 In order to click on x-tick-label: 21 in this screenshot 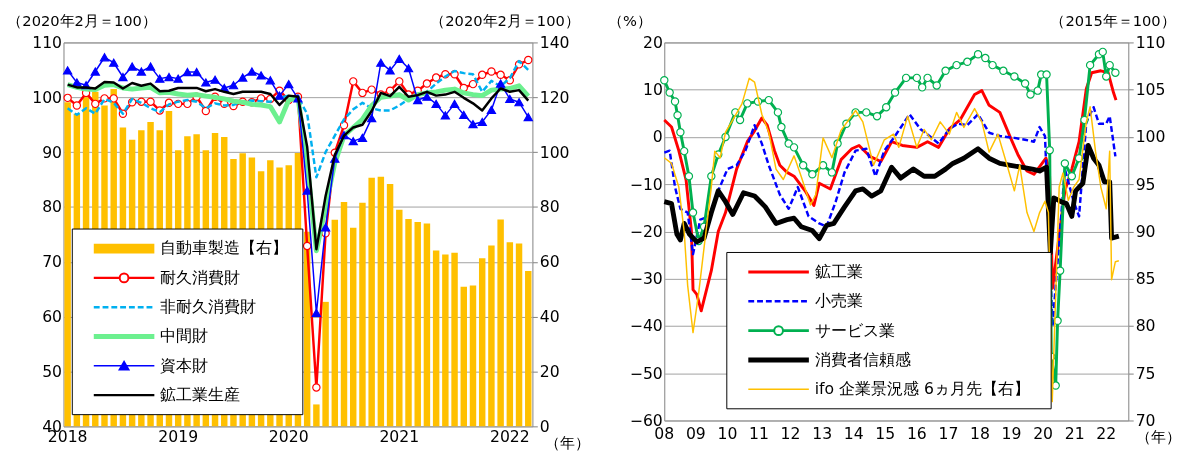, I will do `click(1074, 434)`.